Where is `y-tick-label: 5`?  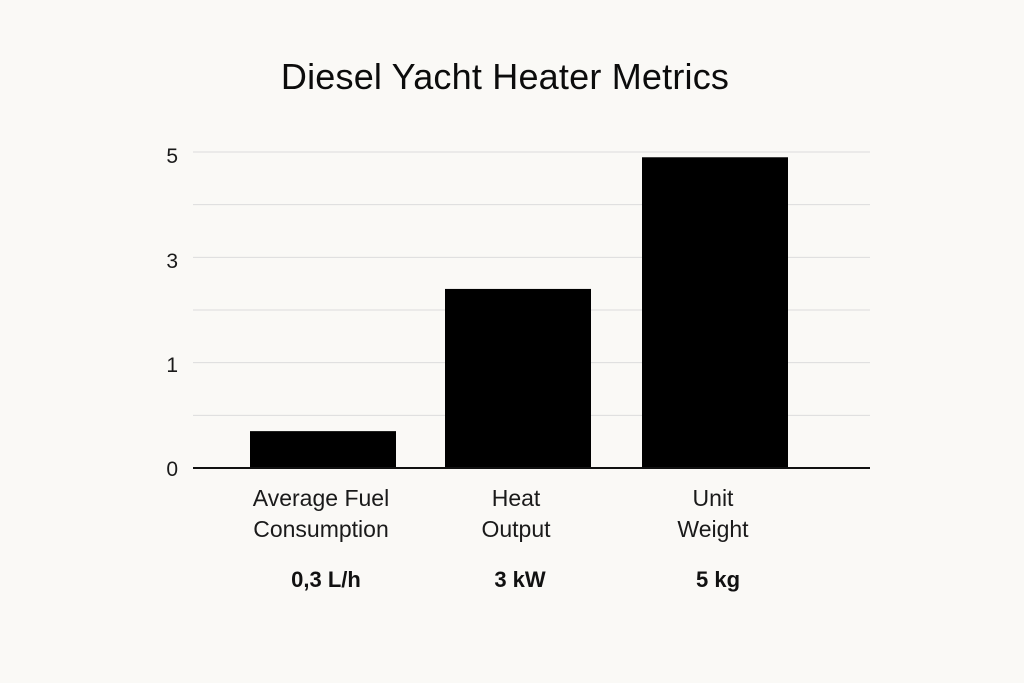 y-tick-label: 5 is located at coordinates (172, 156).